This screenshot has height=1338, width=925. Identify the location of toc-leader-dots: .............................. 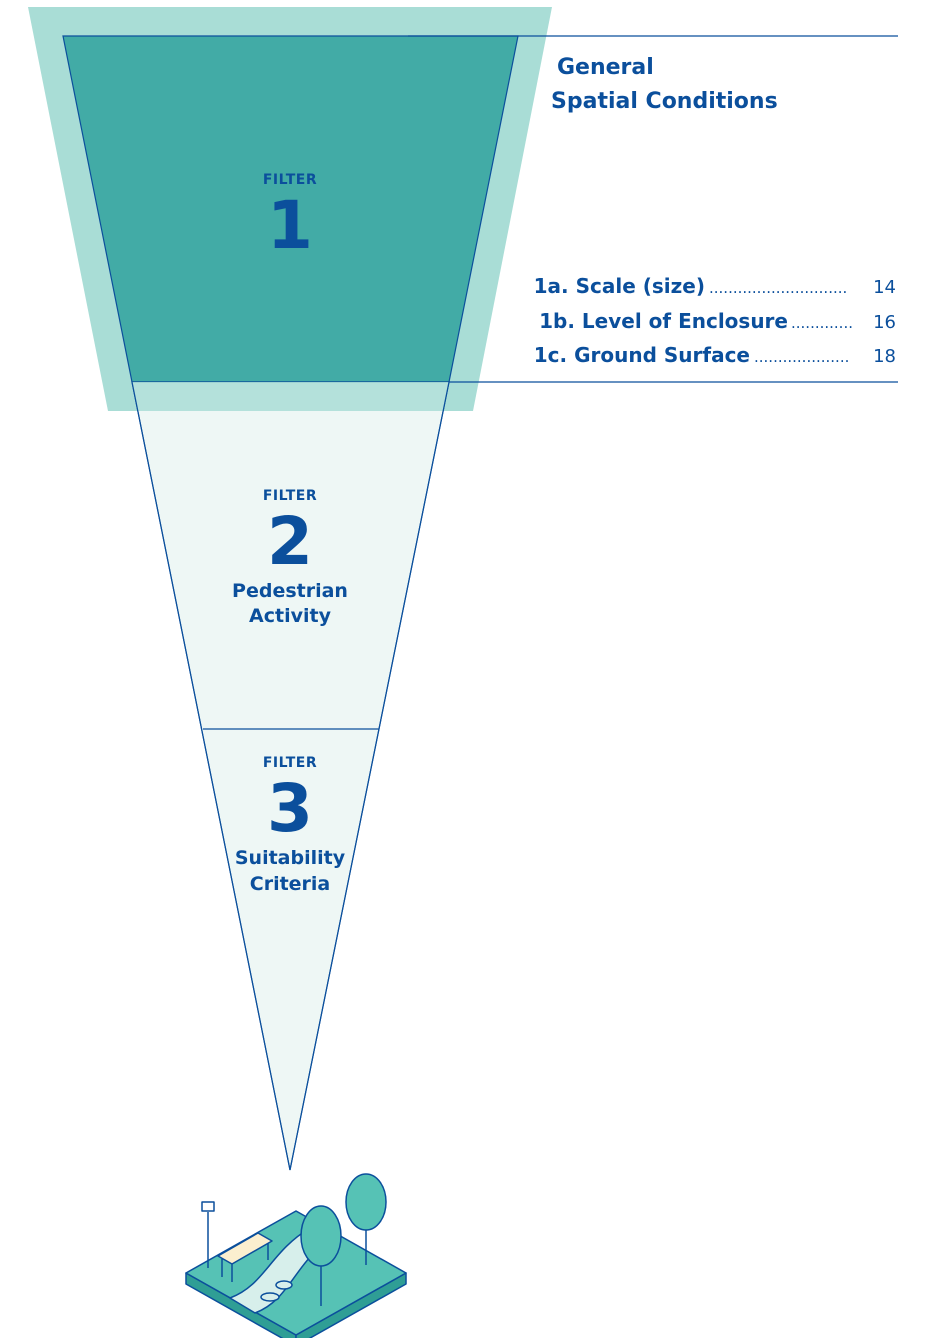
(778, 288).